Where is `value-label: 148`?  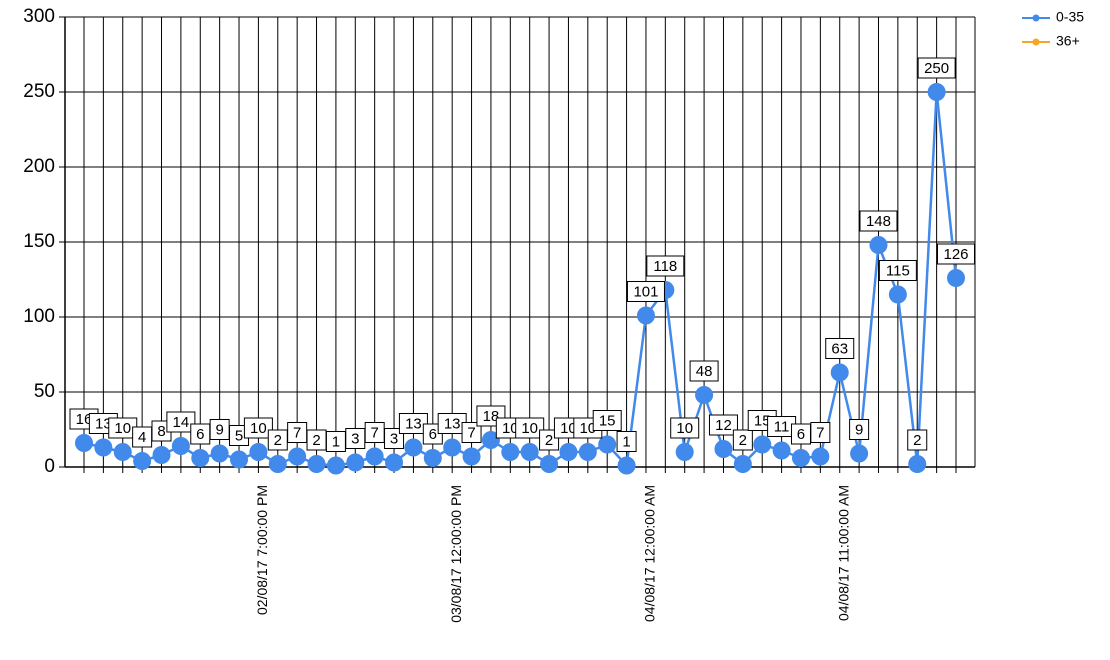
value-label: 148 is located at coordinates (878, 221).